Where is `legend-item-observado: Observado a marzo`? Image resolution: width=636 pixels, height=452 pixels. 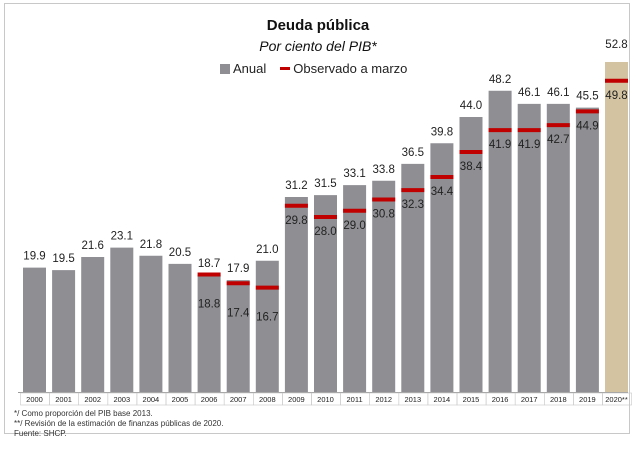 legend-item-observado: Observado a marzo is located at coordinates (350, 68).